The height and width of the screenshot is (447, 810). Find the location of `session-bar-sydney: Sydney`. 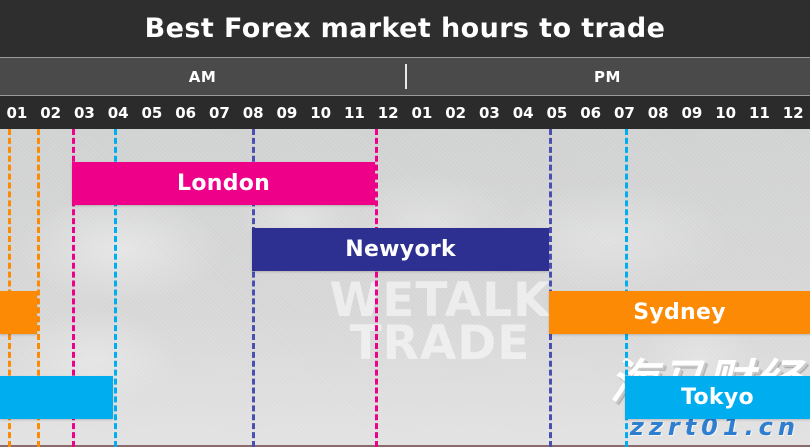

session-bar-sydney: Sydney is located at coordinates (679, 312).